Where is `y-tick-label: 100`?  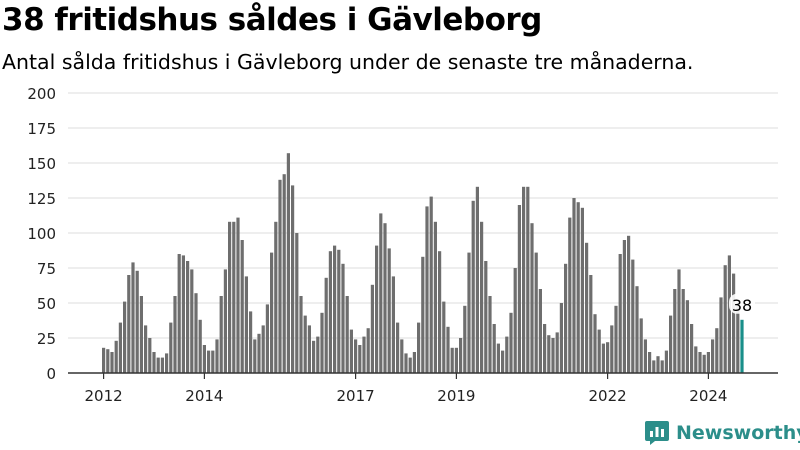
y-tick-label: 100 is located at coordinates (41, 234).